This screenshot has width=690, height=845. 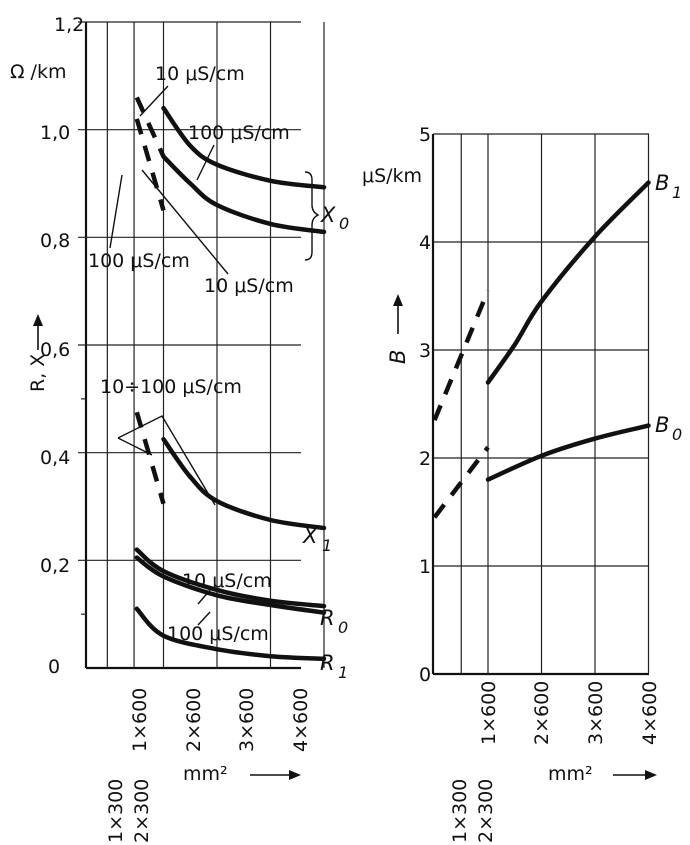 What do you see at coordinates (327, 618) in the screenshot?
I see `group-label-r0-main: R` at bounding box center [327, 618].